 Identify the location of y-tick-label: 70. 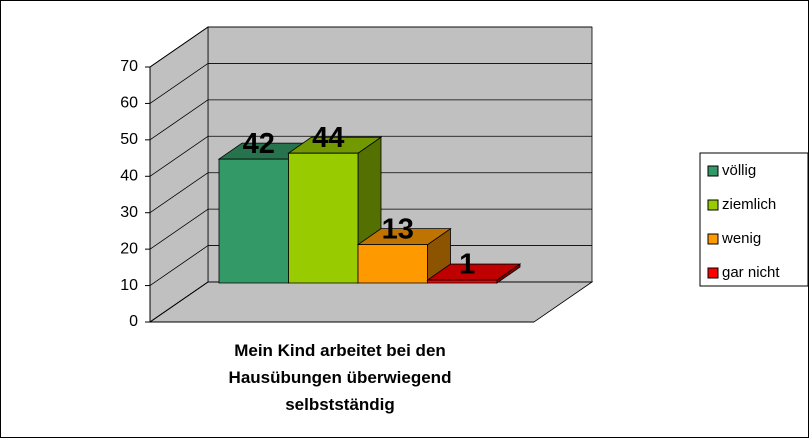
(129, 66).